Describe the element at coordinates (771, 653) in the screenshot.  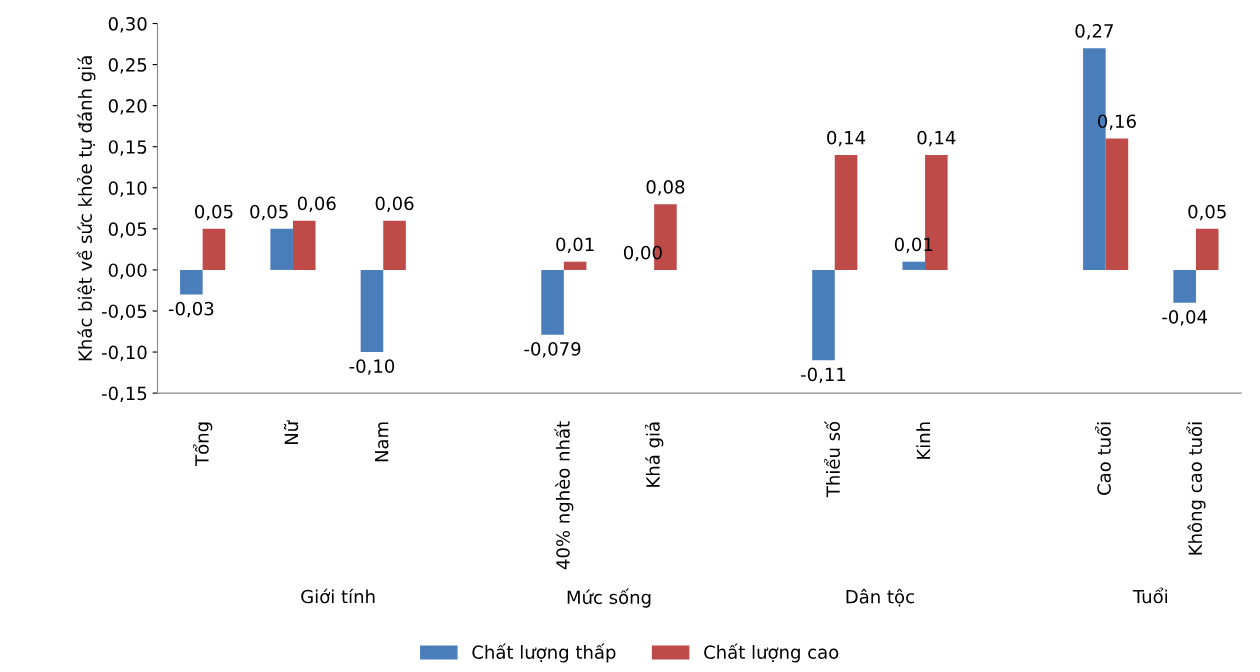
I see `legend-label: Chất lượng cao` at that location.